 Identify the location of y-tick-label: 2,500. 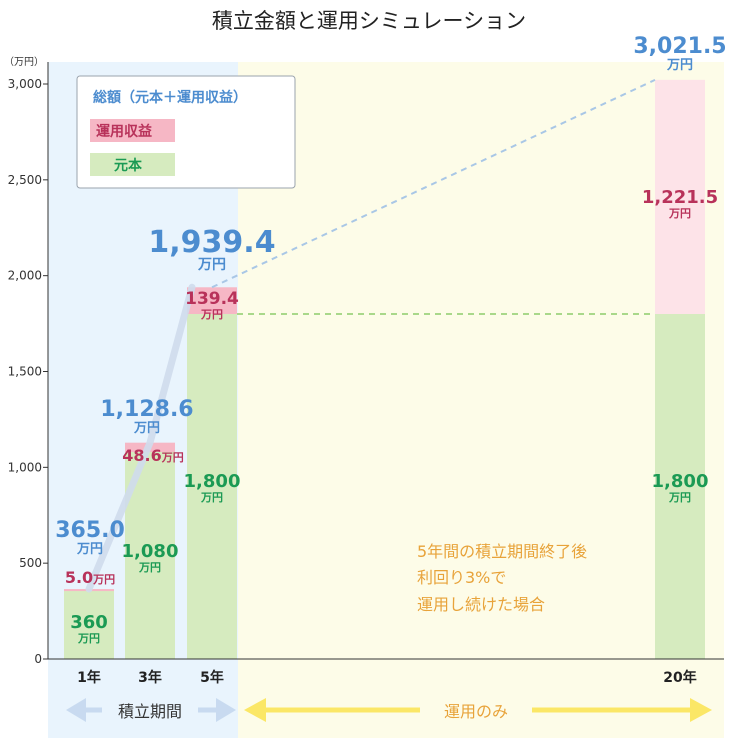
(25, 180).